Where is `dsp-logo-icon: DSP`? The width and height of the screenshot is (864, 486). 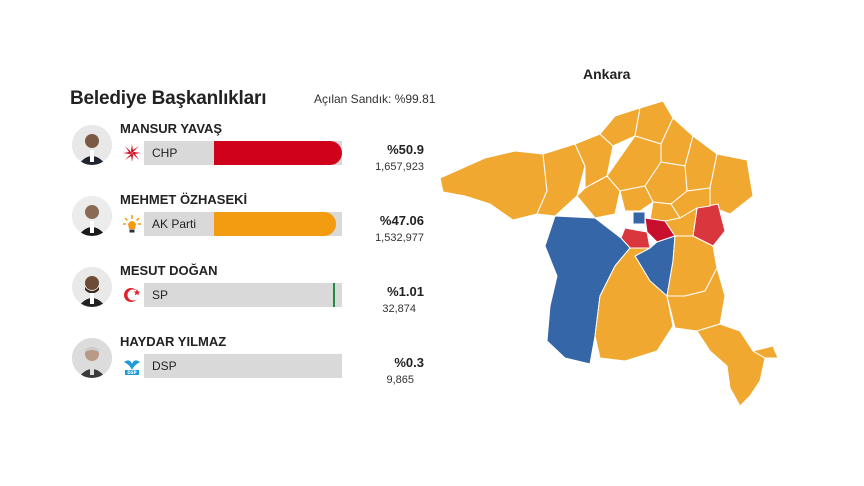 dsp-logo-icon: DSP is located at coordinates (132, 366).